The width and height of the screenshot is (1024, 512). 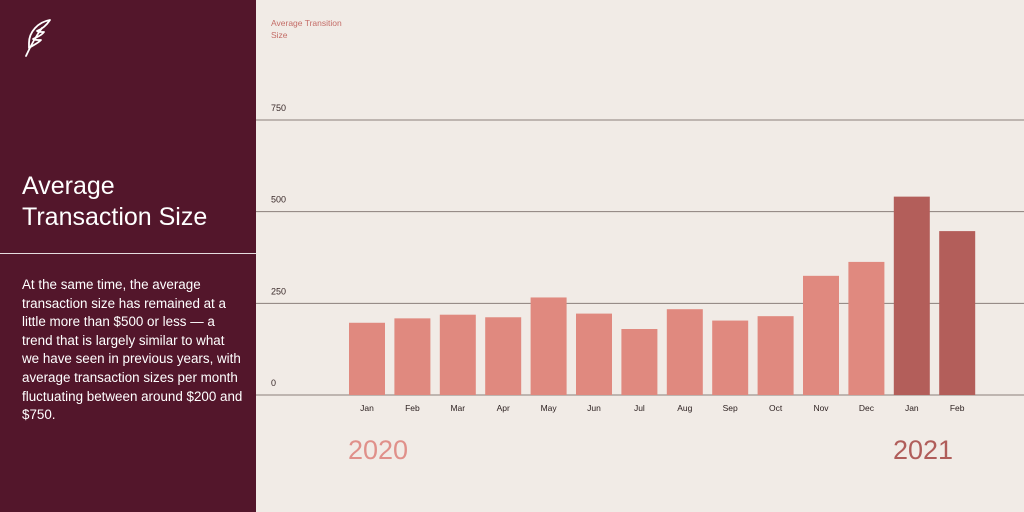 What do you see at coordinates (278, 108) in the screenshot?
I see `y-tick-label: 750` at bounding box center [278, 108].